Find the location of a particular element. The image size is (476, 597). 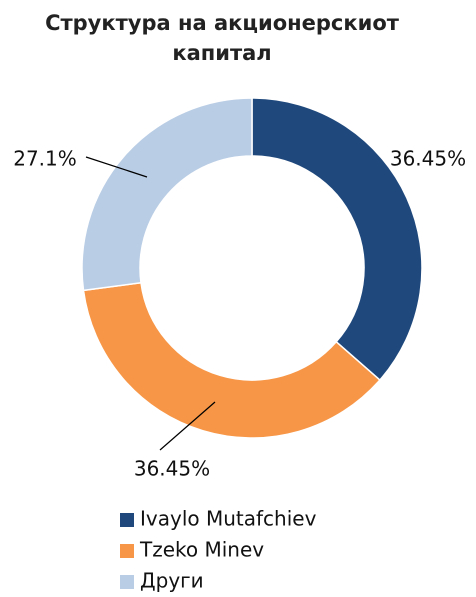

donut-segment is located at coordinates (167, 194).